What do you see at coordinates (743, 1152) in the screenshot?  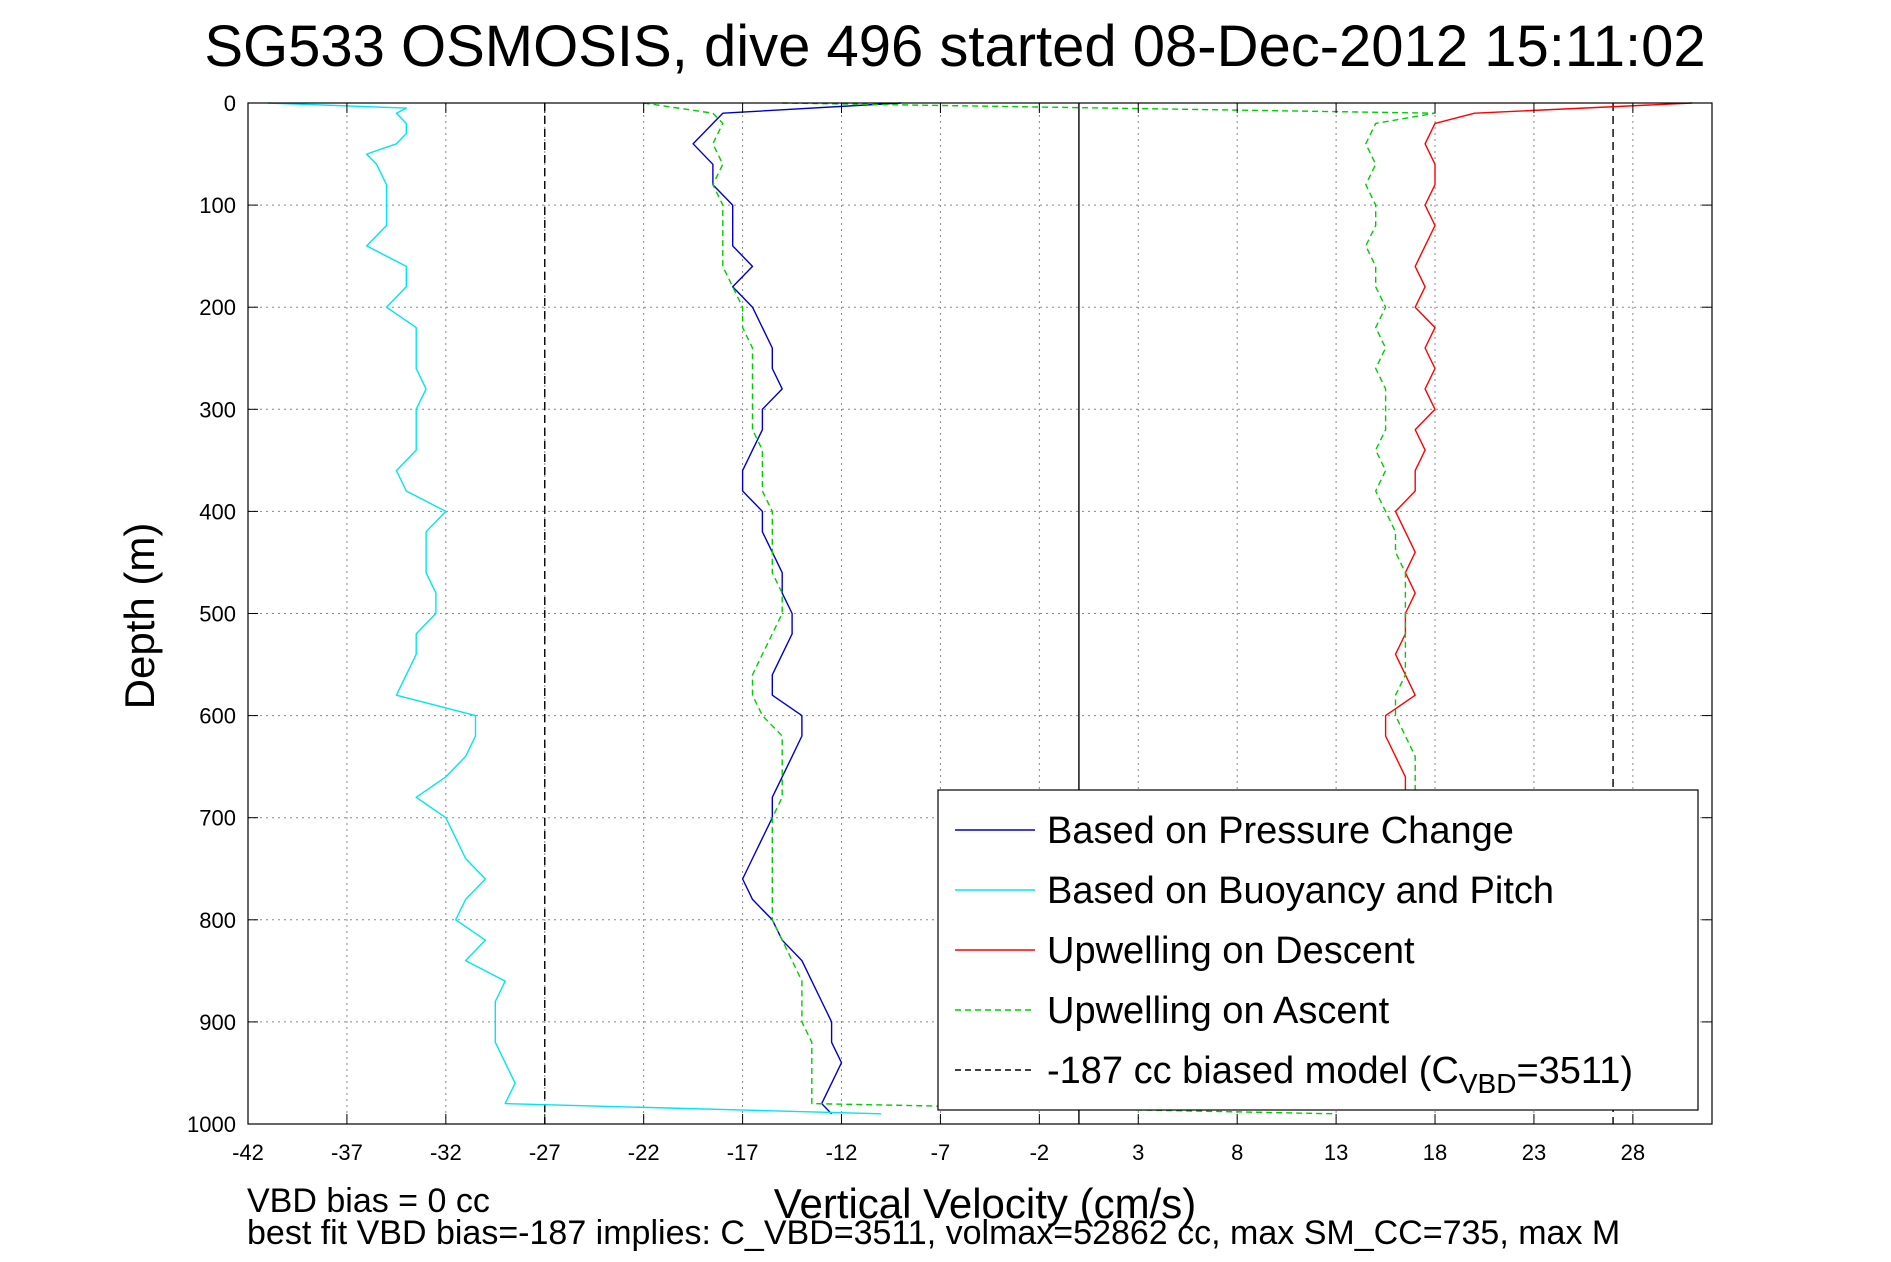 I see `x-tick-label: -17` at bounding box center [743, 1152].